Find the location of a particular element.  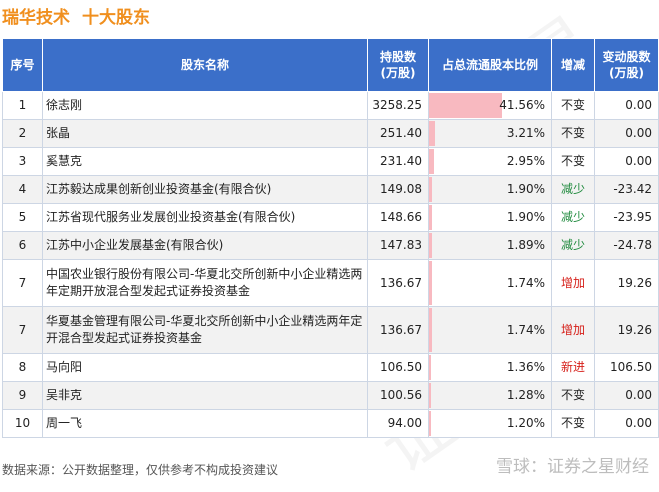

ratio-cell: 41.56% is located at coordinates (490, 105).